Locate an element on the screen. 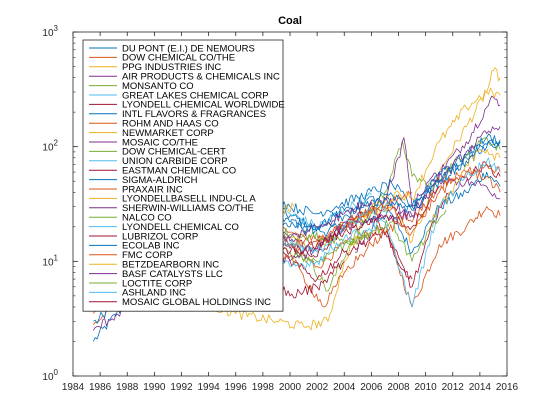 This screenshot has width=560, height=420. x-tick-label: 2000 is located at coordinates (290, 387).